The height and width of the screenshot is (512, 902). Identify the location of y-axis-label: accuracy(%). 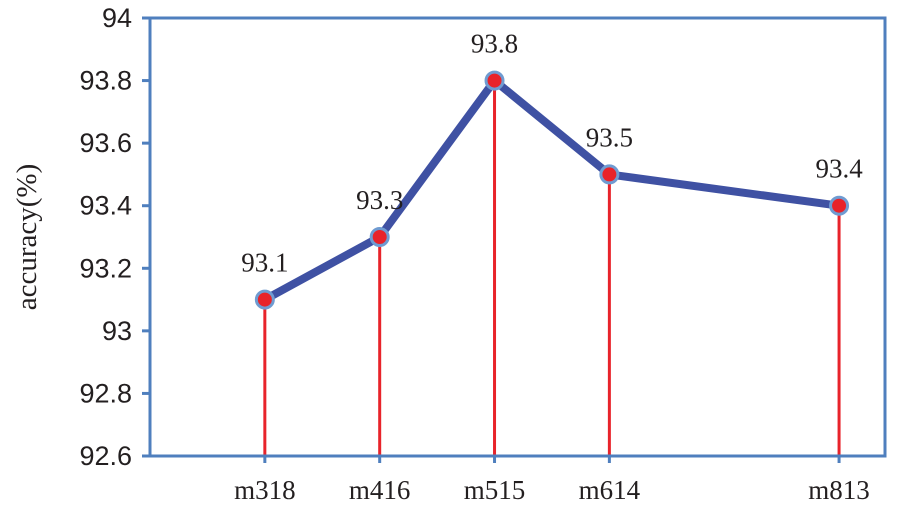
(27, 237).